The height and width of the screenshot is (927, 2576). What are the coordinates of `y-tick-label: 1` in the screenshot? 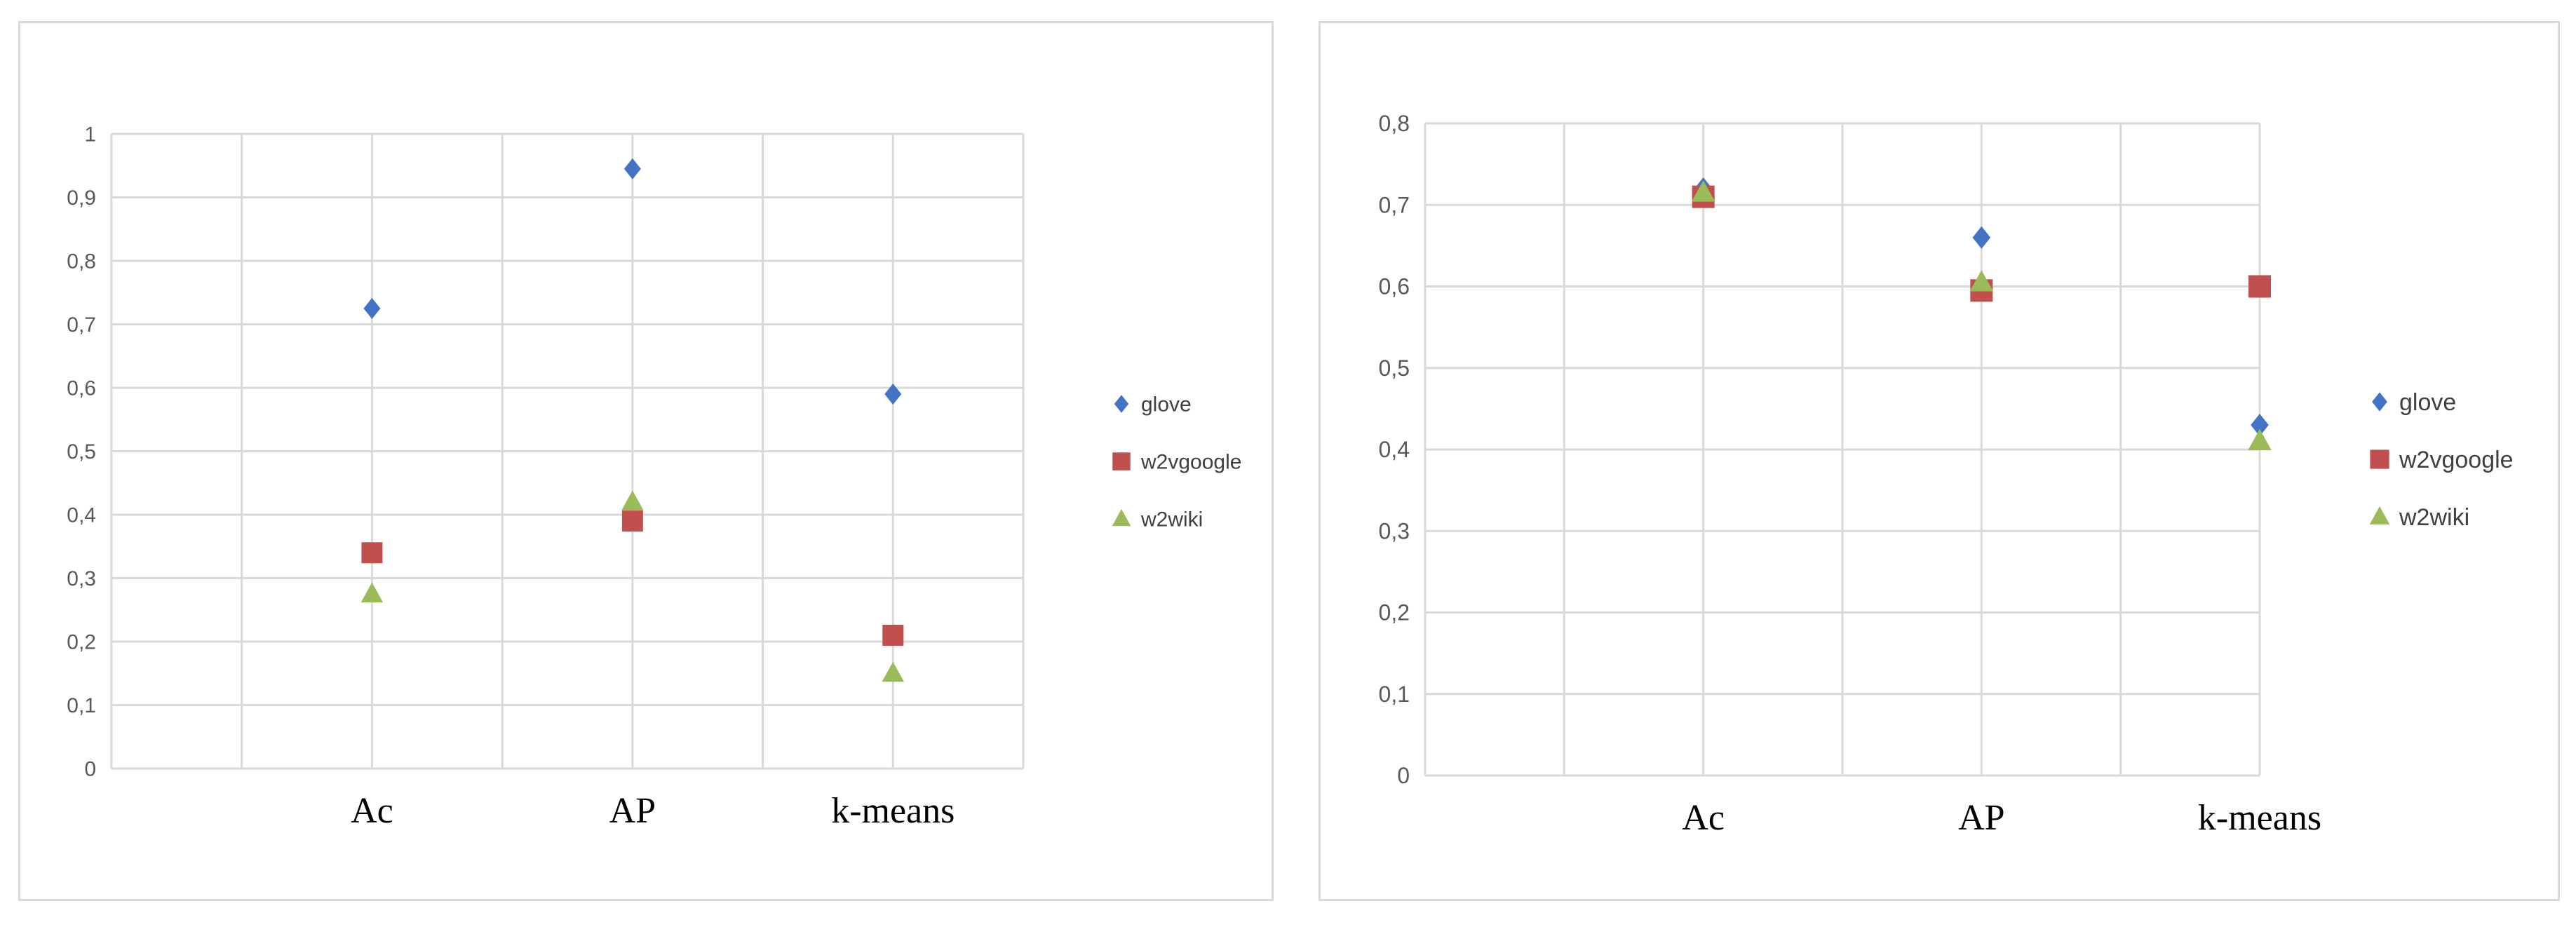 It's located at (90, 135).